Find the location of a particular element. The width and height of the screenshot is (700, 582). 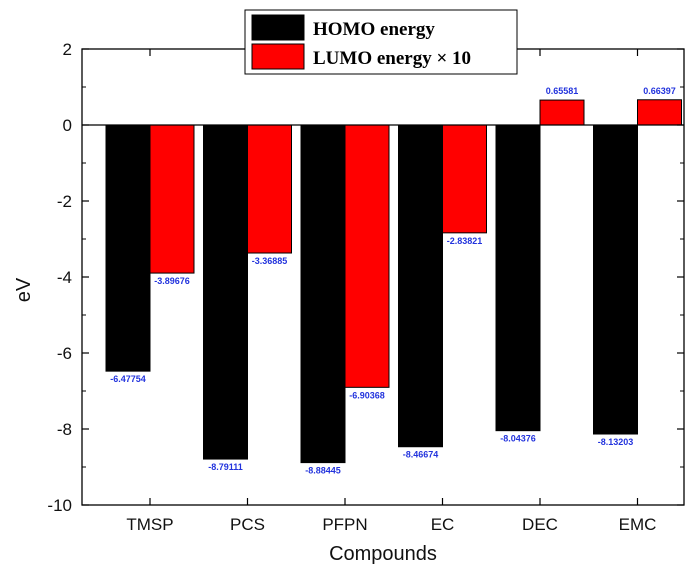

data-label-homo-dec: -8.04376 is located at coordinates (518, 439).